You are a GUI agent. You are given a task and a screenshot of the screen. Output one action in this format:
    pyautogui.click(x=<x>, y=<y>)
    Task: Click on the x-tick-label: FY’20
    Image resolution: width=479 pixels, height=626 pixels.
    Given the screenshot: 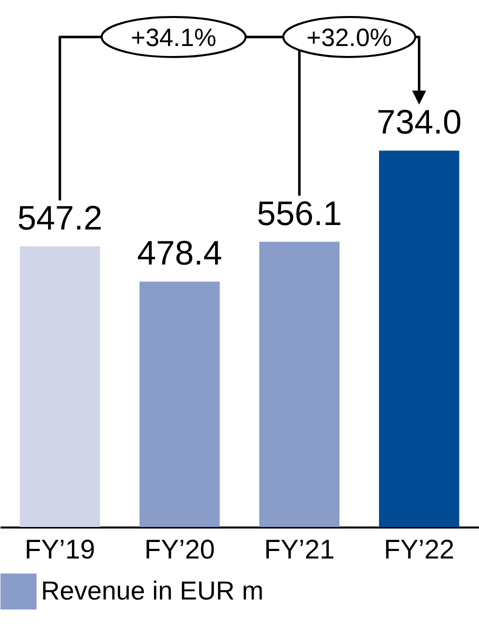 What is the action you would take?
    pyautogui.click(x=179, y=549)
    